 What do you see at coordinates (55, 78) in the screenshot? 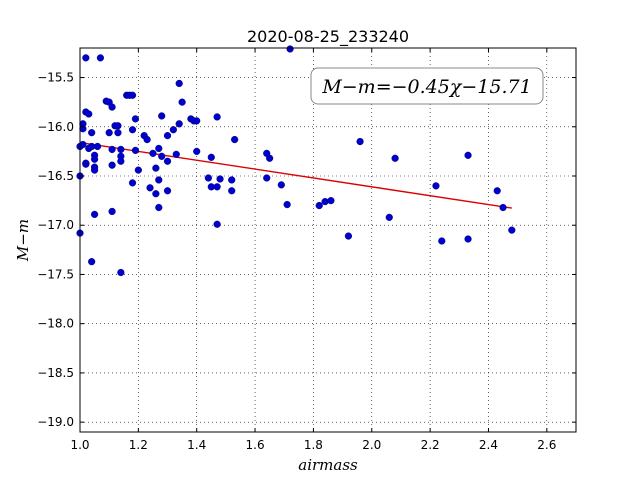
I see `y-tick-label: −15.5` at bounding box center [55, 78].